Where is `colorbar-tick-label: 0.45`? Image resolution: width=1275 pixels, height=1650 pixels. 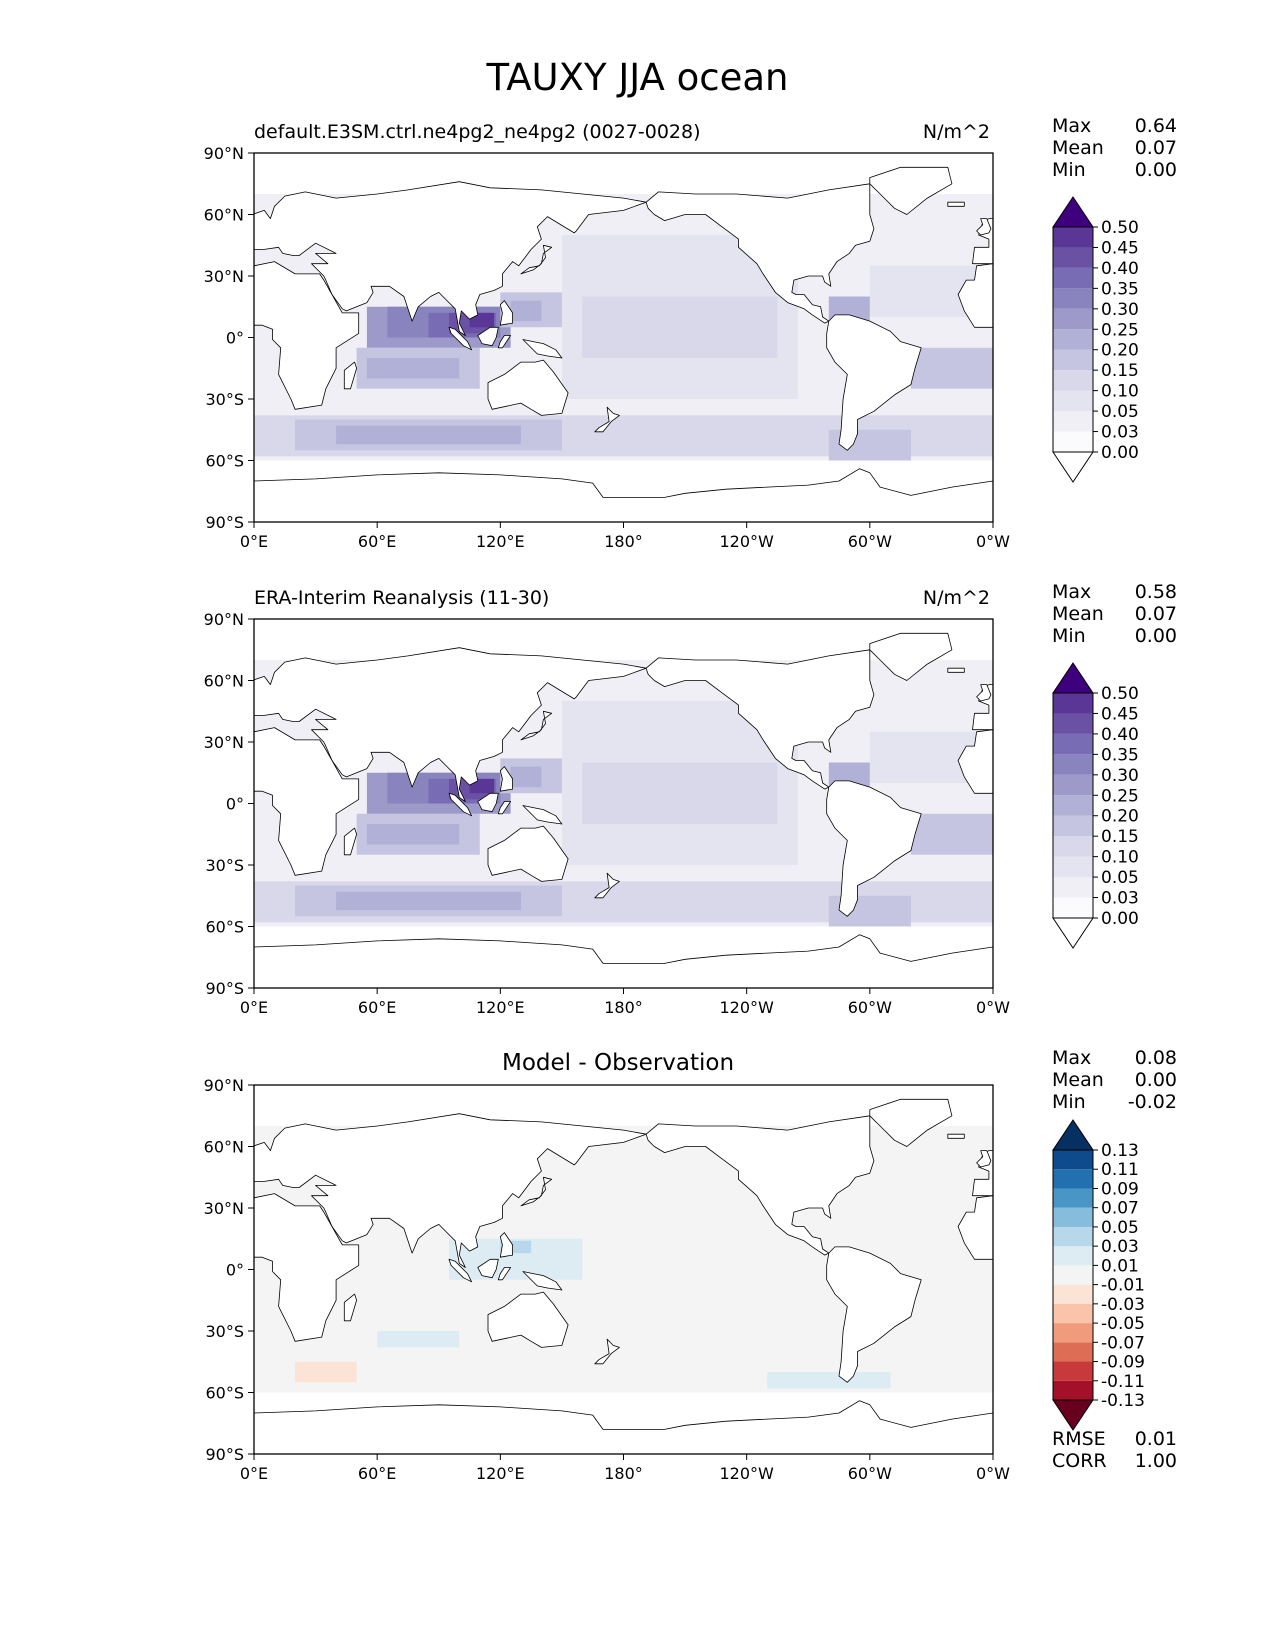
colorbar-tick-label: 0.45 is located at coordinates (1120, 248).